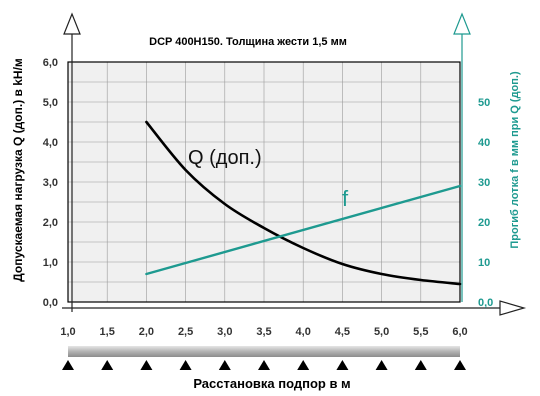  What do you see at coordinates (50, 103) in the screenshot?
I see `y-tick-label: 5,0` at bounding box center [50, 103].